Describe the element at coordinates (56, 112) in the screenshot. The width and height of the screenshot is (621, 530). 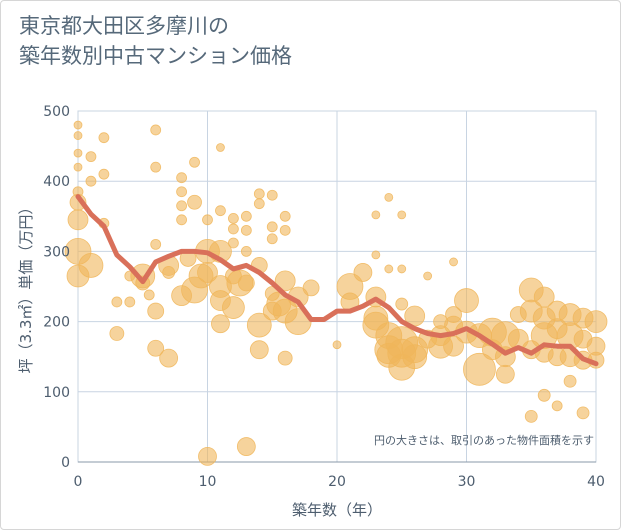
I see `y-tick-label: 500` at that location.